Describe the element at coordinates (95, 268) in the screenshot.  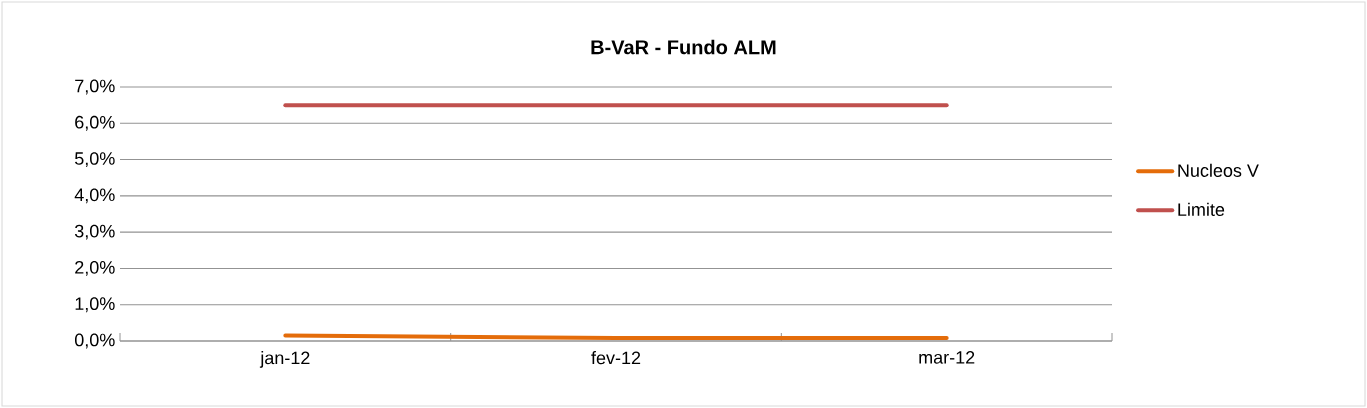
I see `y-tick-label: 2,0%` at that location.